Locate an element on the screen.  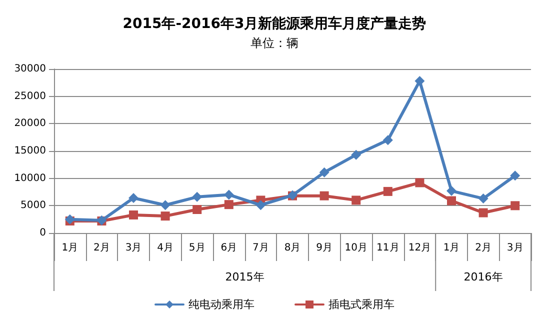
text: 2015年 is located at coordinates (244, 277).